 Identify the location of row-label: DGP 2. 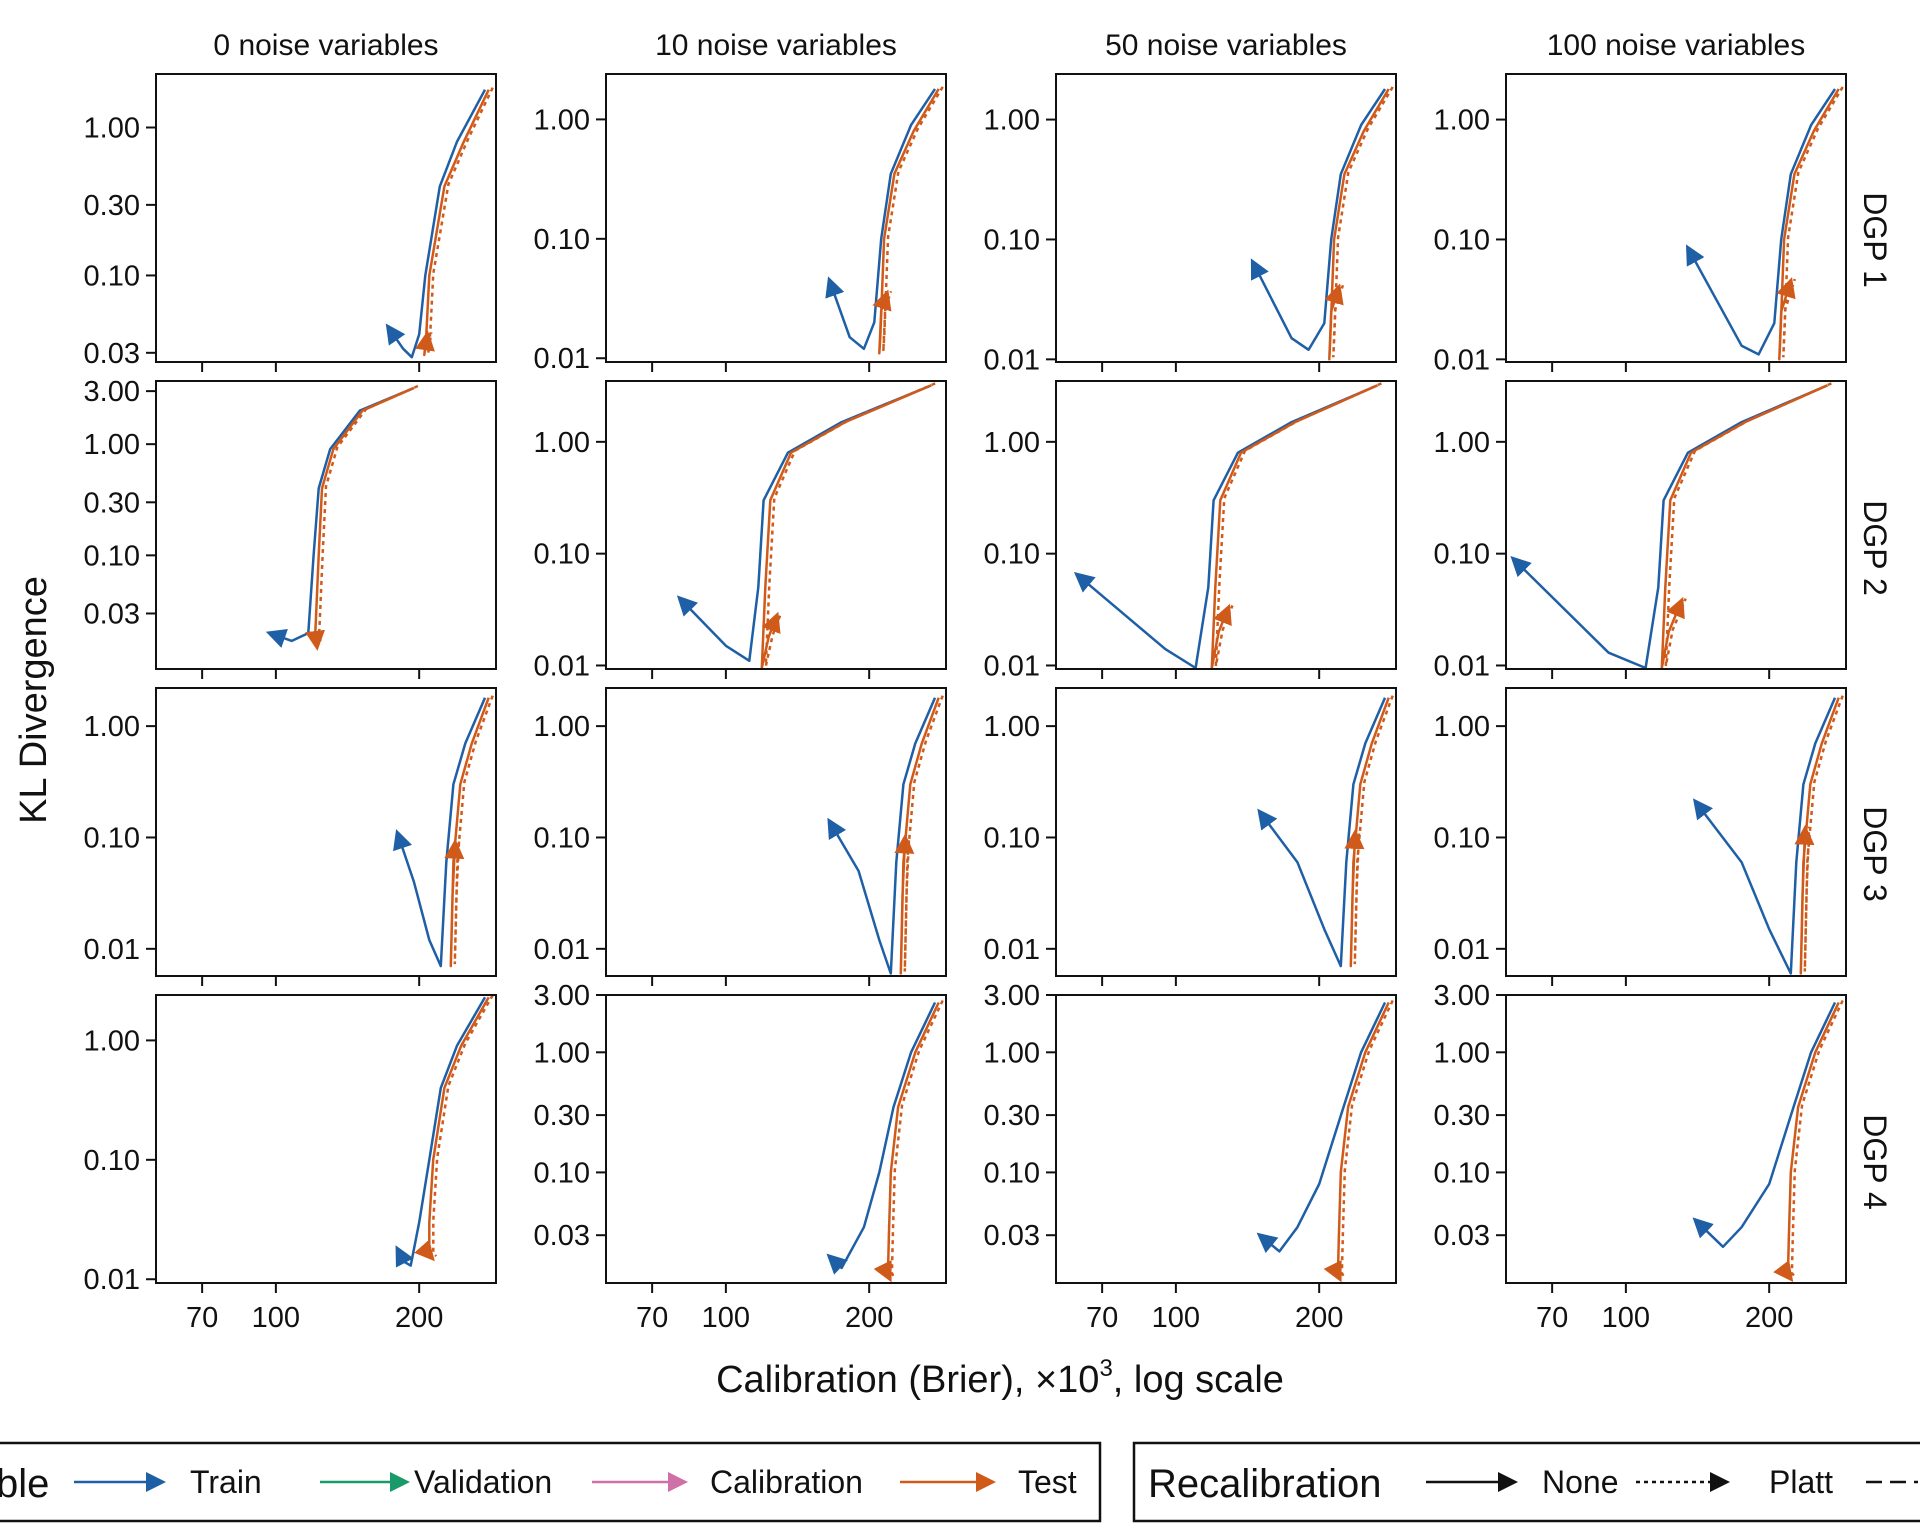
(1875, 547).